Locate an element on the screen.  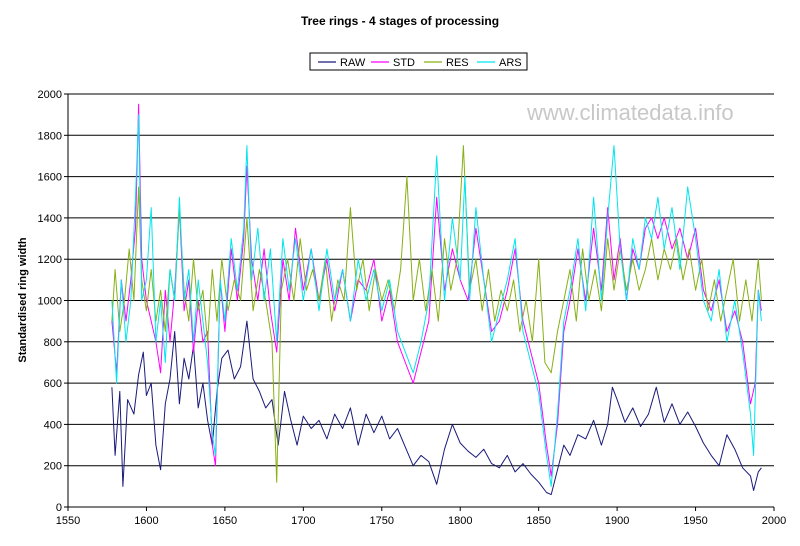
x-tick-label: 1700 is located at coordinates (303, 521).